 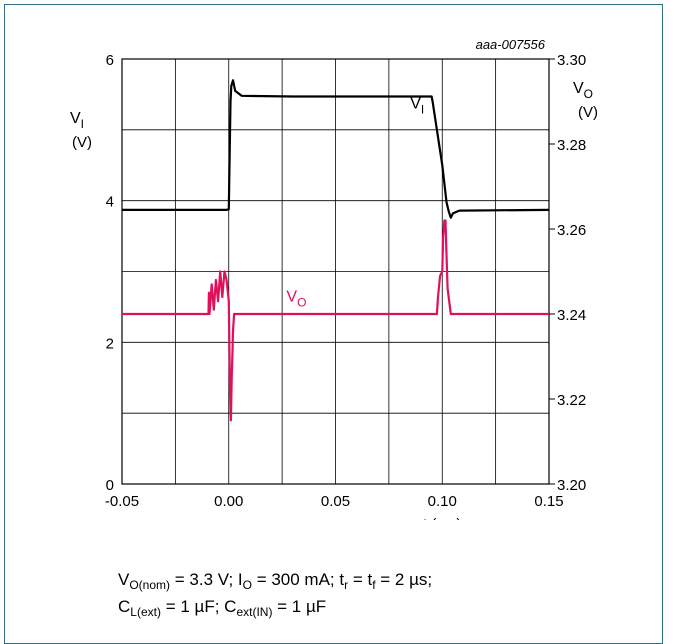 I want to click on x-tick-label: 0.05, so click(x=335, y=501).